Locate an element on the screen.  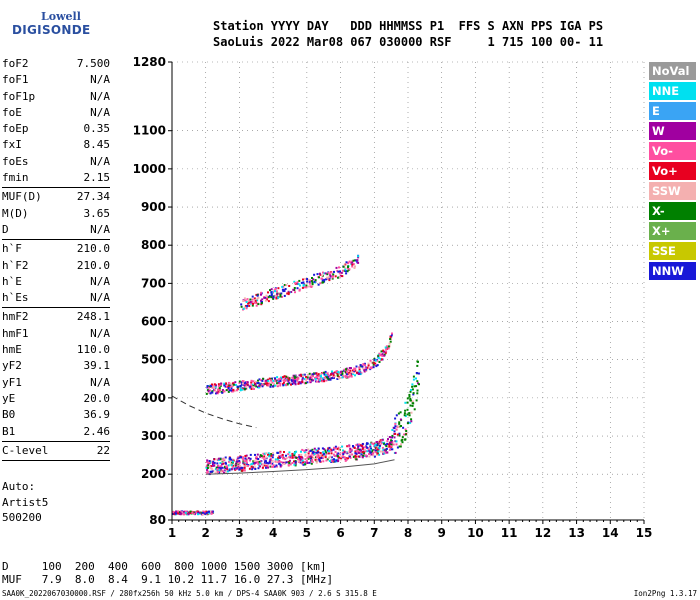
y-tick-label: 80 is located at coordinates (157, 520).